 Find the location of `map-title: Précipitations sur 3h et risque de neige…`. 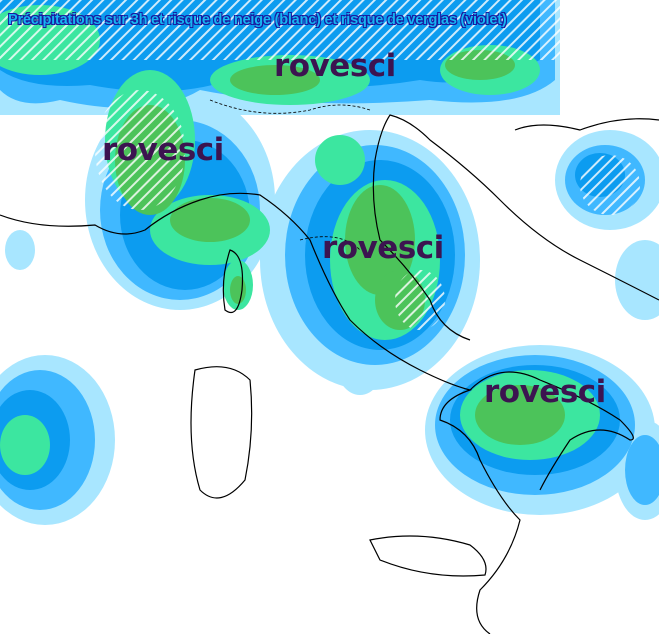

map-title: Précipitations sur 3h et risque de neige… is located at coordinates (257, 20).